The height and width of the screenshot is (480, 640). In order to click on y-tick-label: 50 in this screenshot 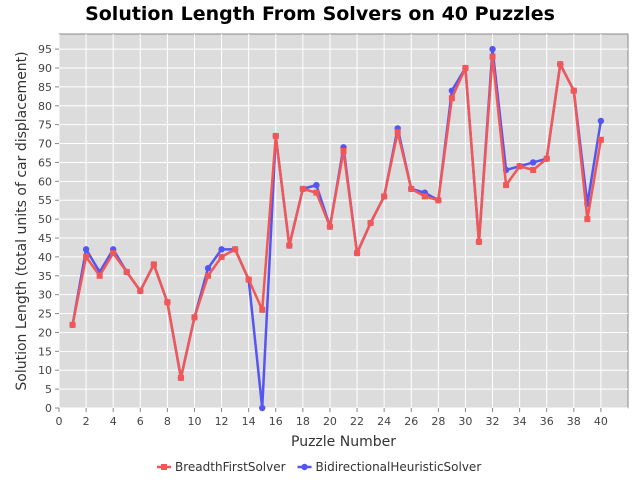, I will do `click(45, 219)`.